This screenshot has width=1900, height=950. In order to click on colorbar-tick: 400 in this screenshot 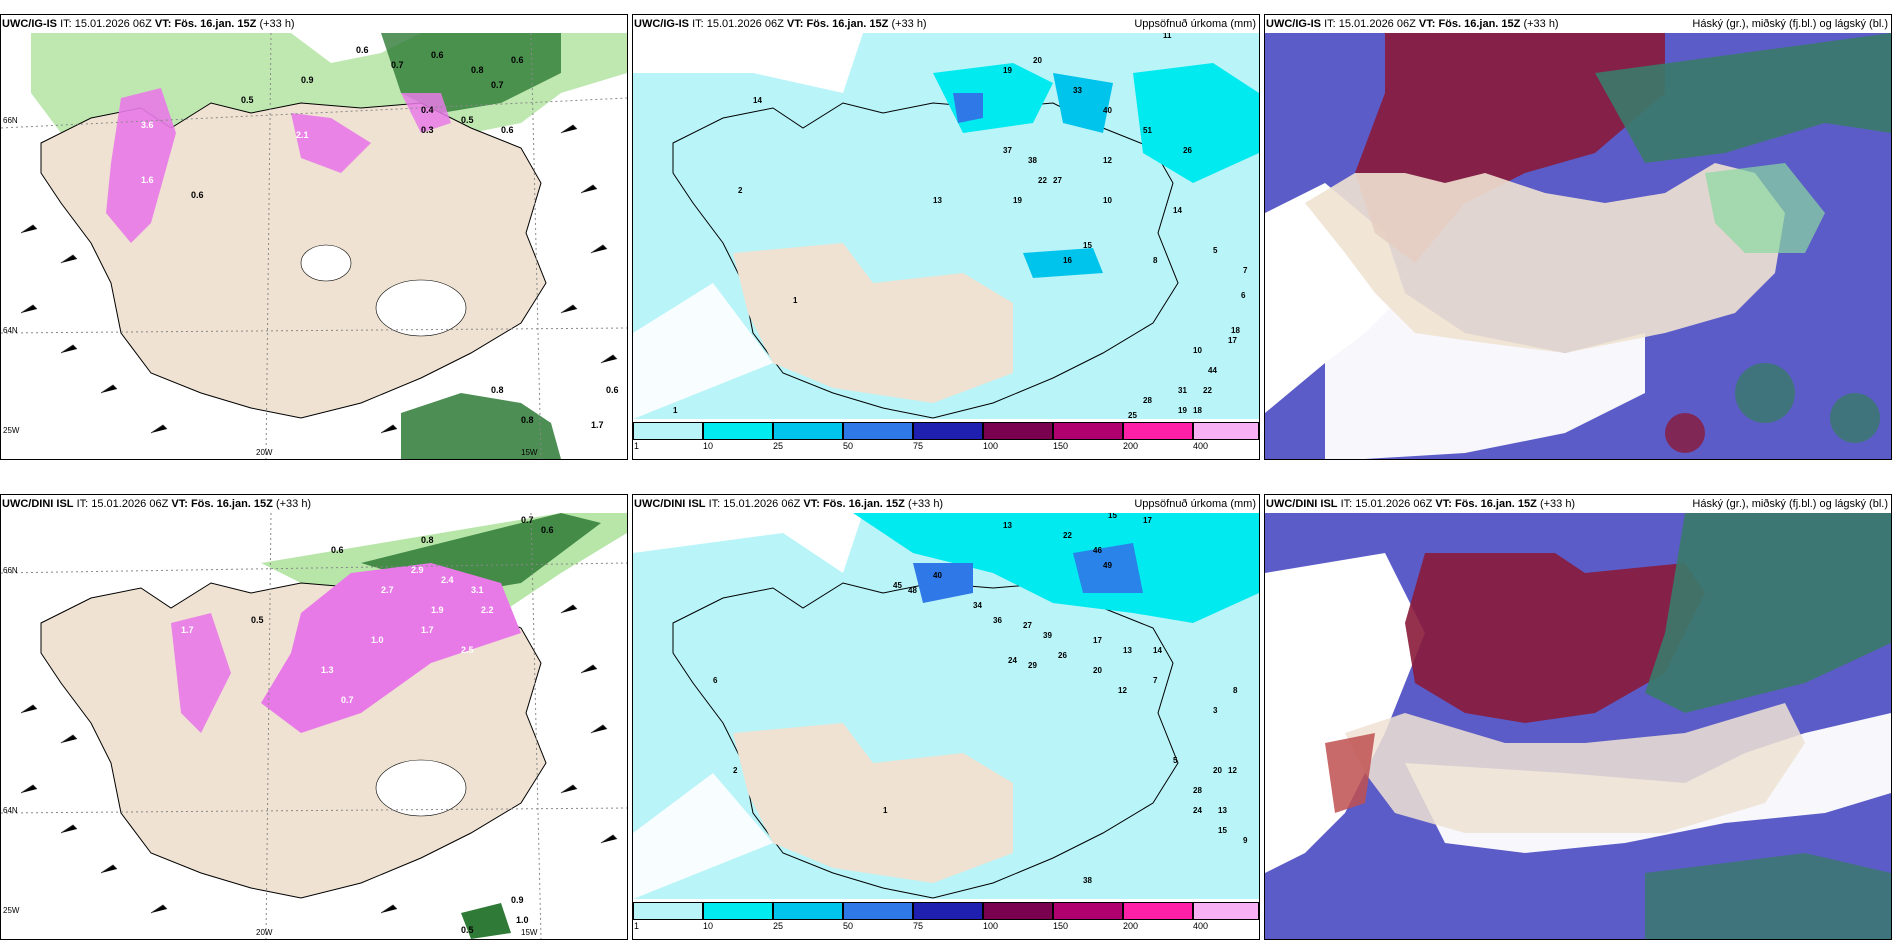, I will do `click(1201, 926)`.